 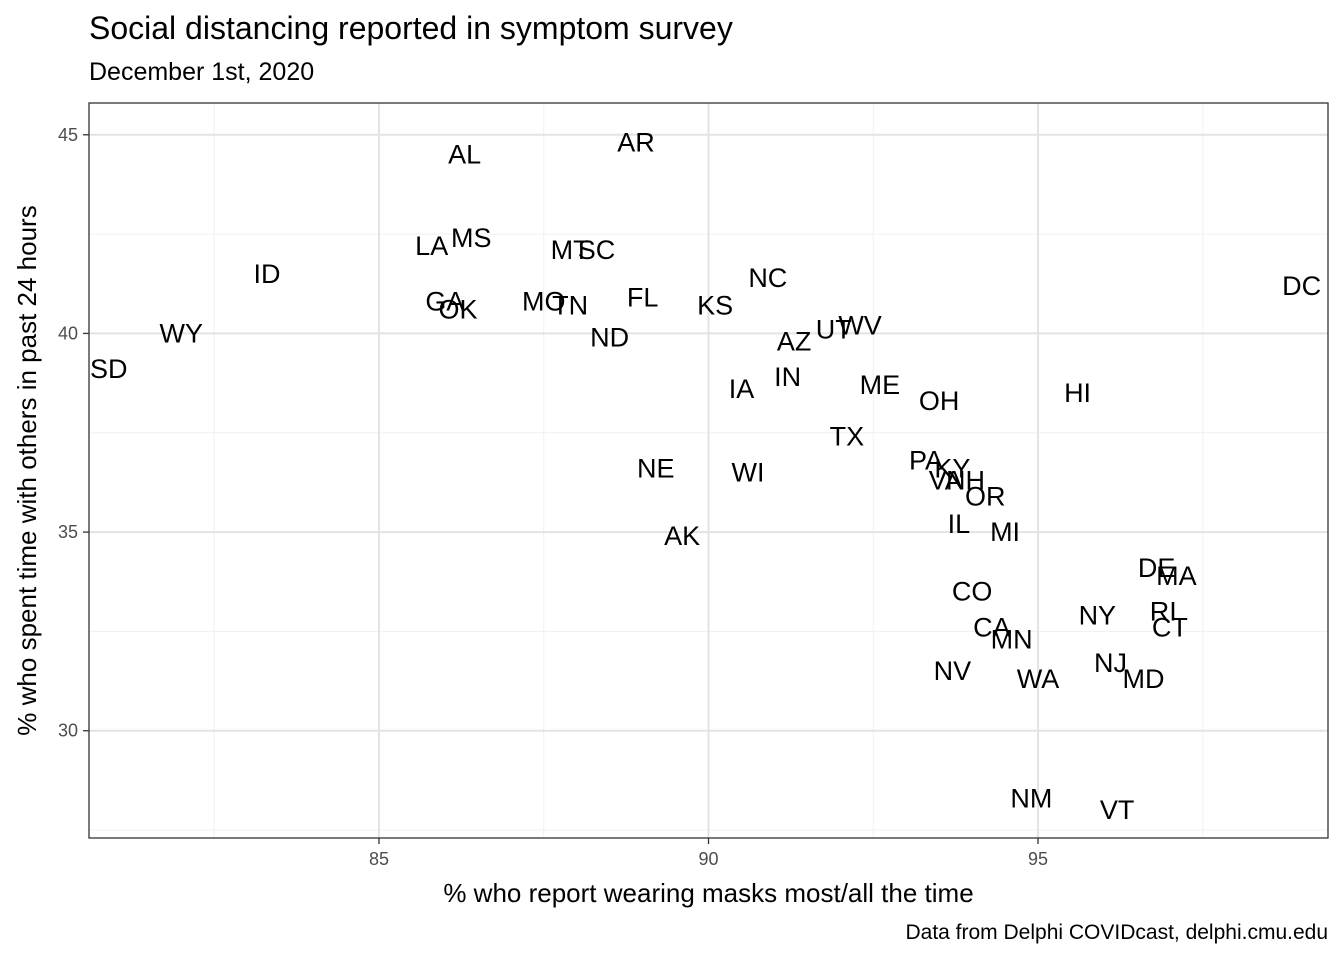 What do you see at coordinates (834, 329) in the screenshot?
I see `state-label: UT` at bounding box center [834, 329].